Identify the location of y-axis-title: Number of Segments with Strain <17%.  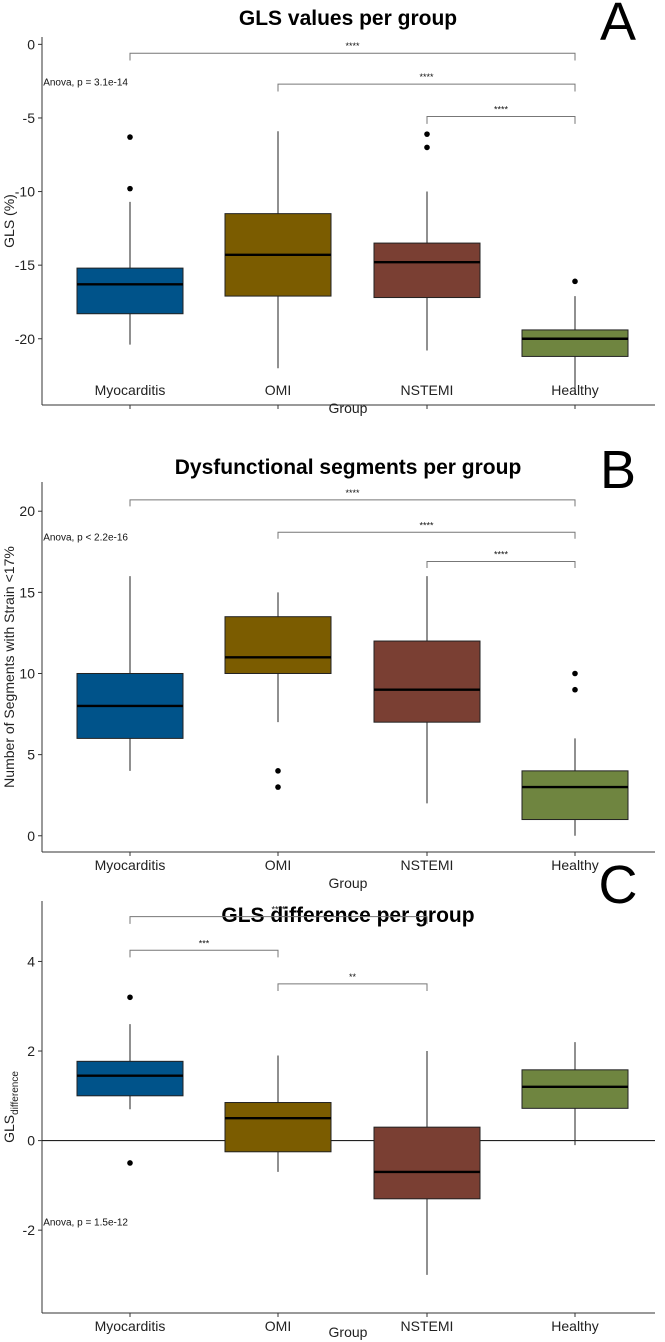
(9, 667).